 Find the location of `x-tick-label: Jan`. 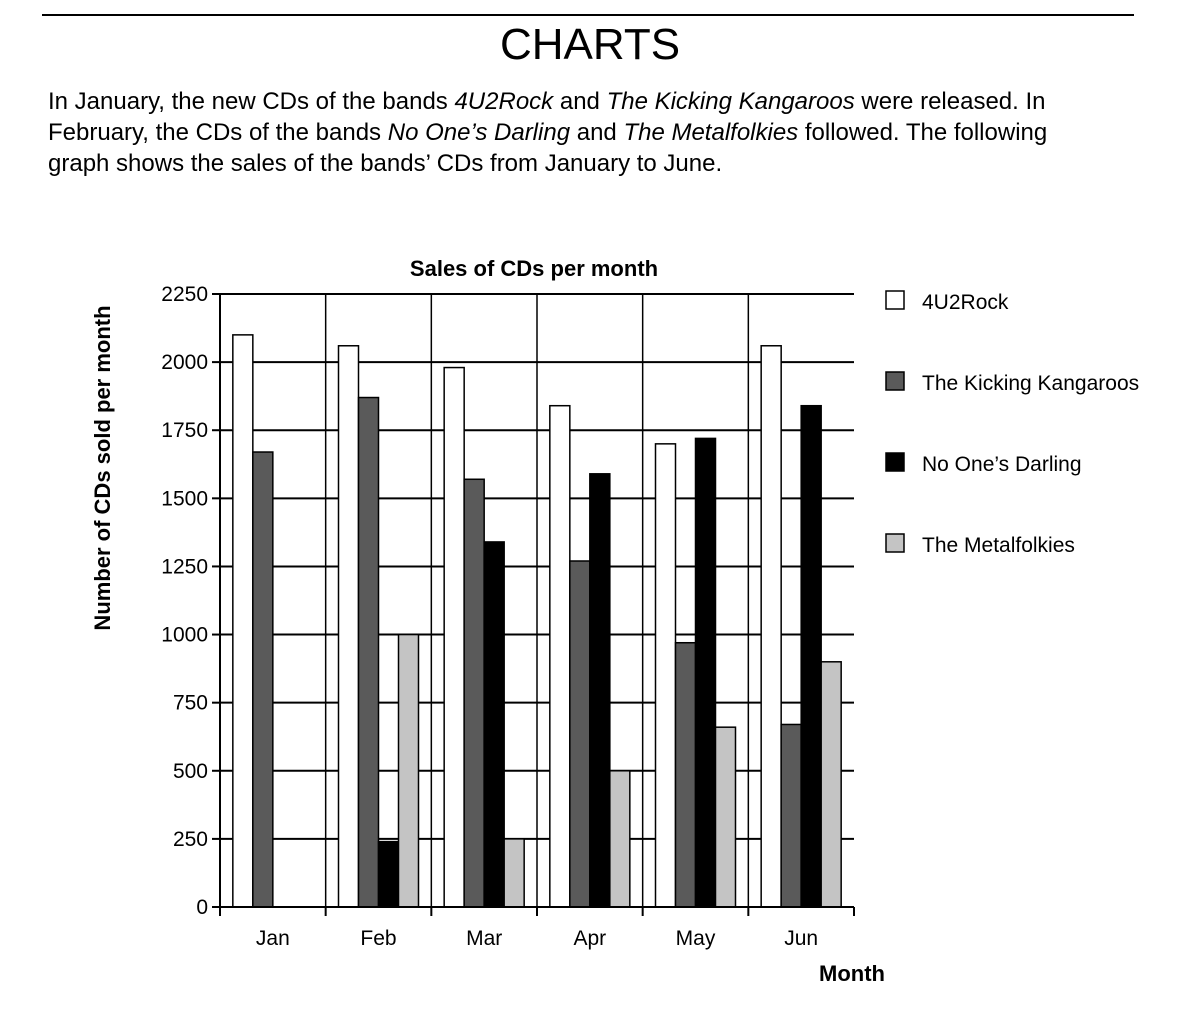

x-tick-label: Jan is located at coordinates (273, 938).